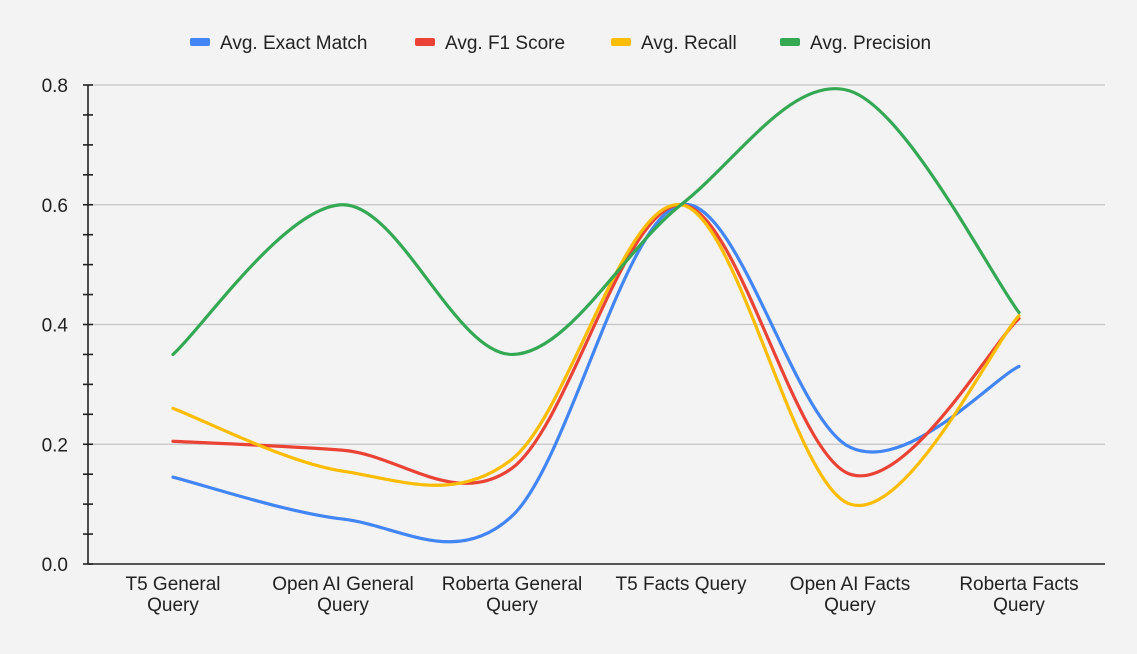 This screenshot has height=654, width=1137. I want to click on y-tick-label: 0.8, so click(55, 86).